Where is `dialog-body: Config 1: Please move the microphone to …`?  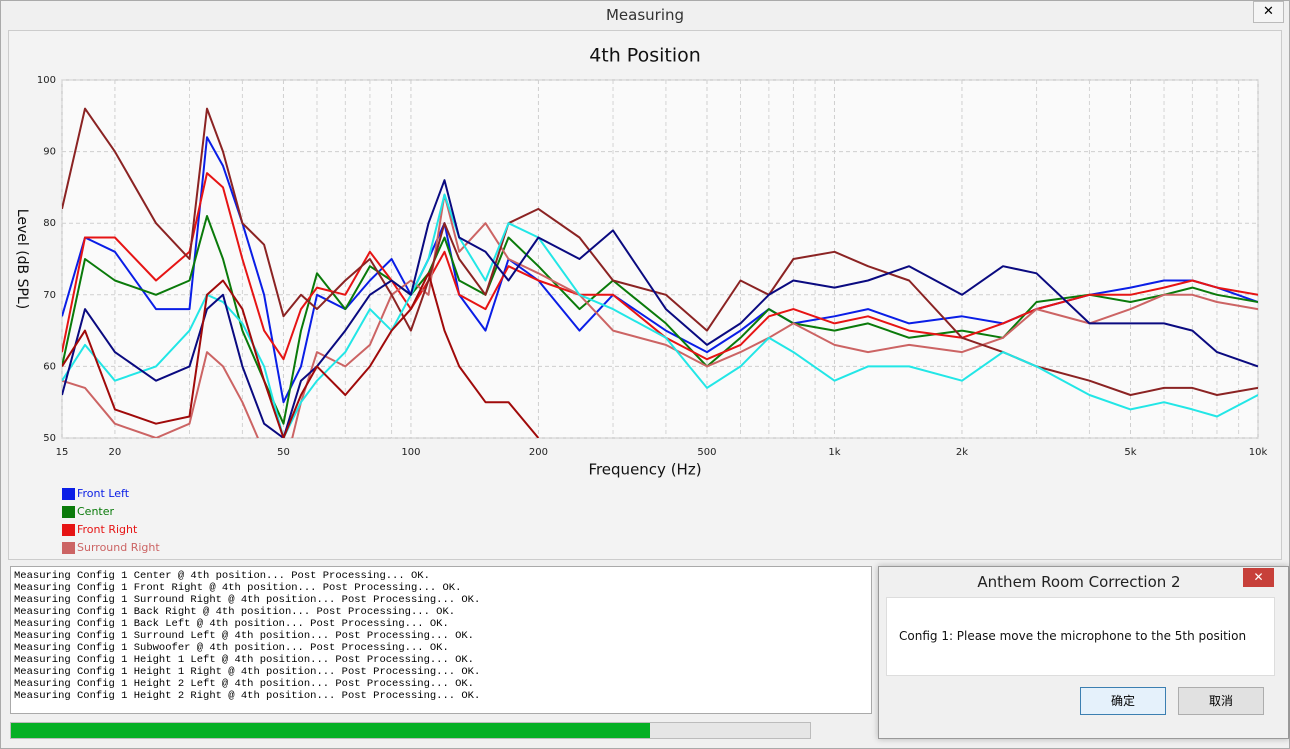
dialog-body: Config 1: Please move the microphone to … is located at coordinates (1080, 636).